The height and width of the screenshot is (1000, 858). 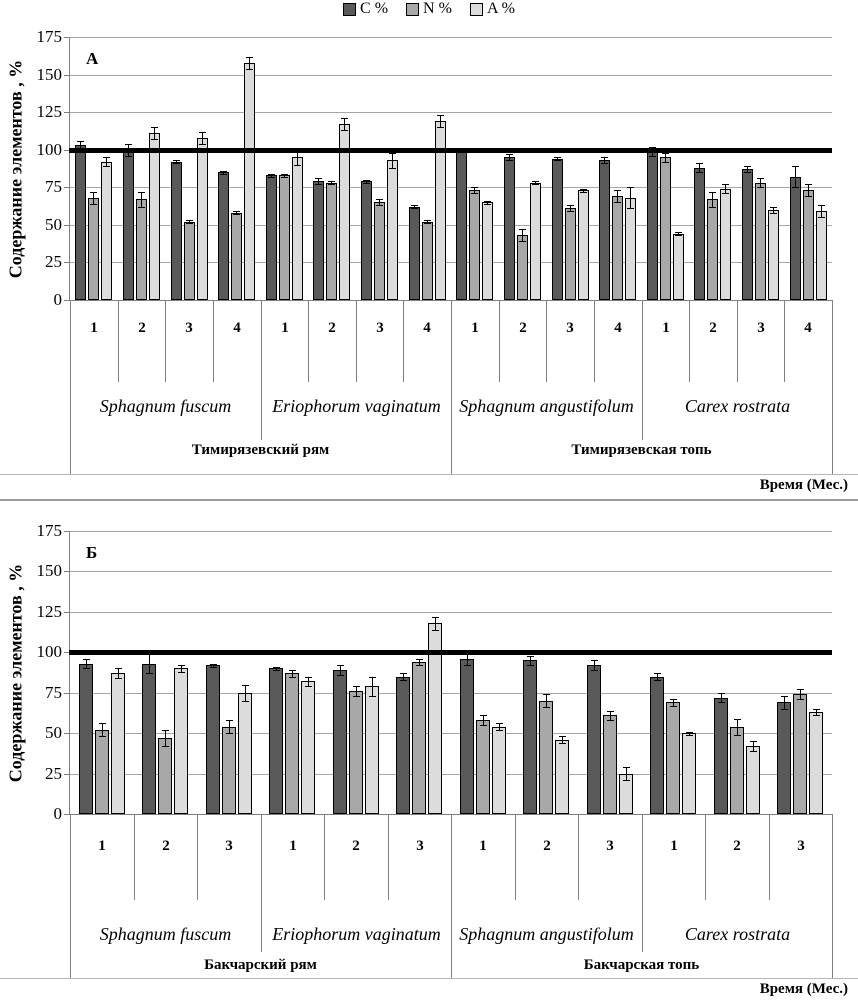 I want to click on y-axis-tick-label: 125, so click(x=49, y=111).